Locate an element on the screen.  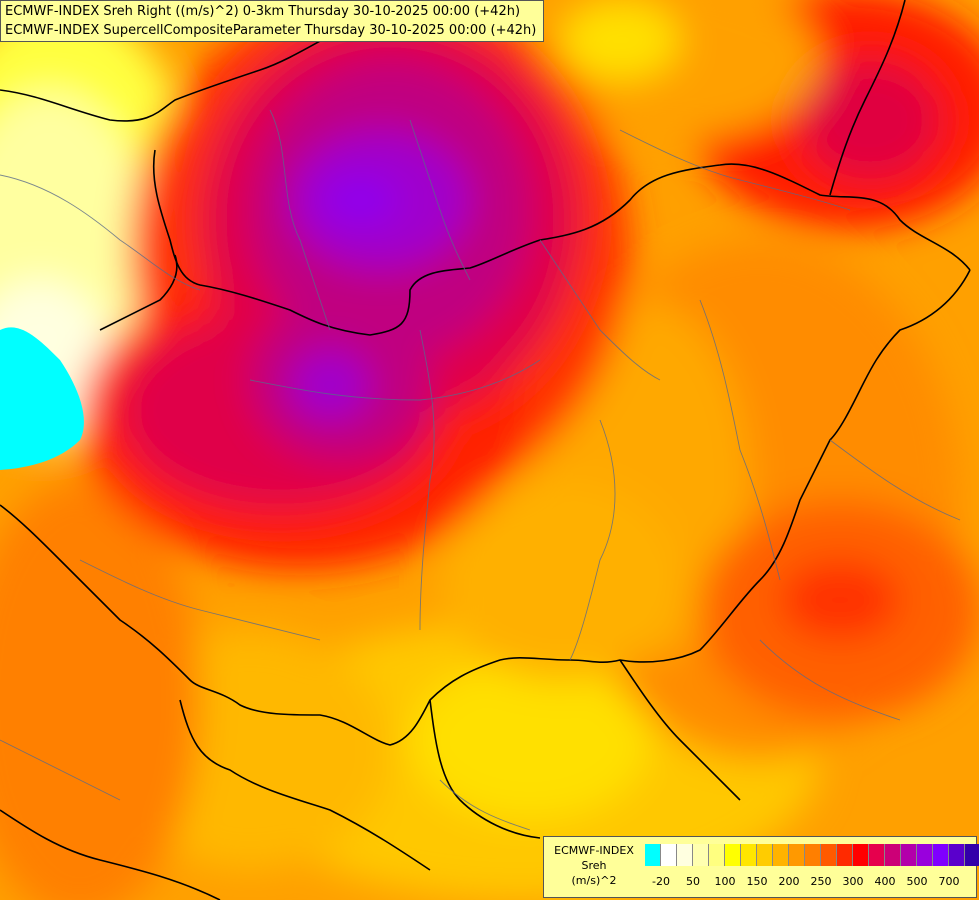
legend-tick-label: 300 is located at coordinates (853, 881).